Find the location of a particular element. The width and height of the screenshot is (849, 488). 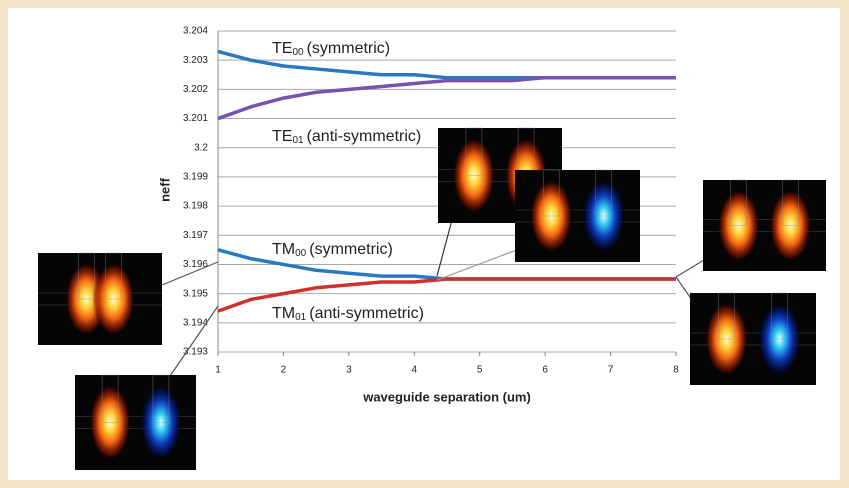

y-tick-label: 3.198 is located at coordinates (195, 206).